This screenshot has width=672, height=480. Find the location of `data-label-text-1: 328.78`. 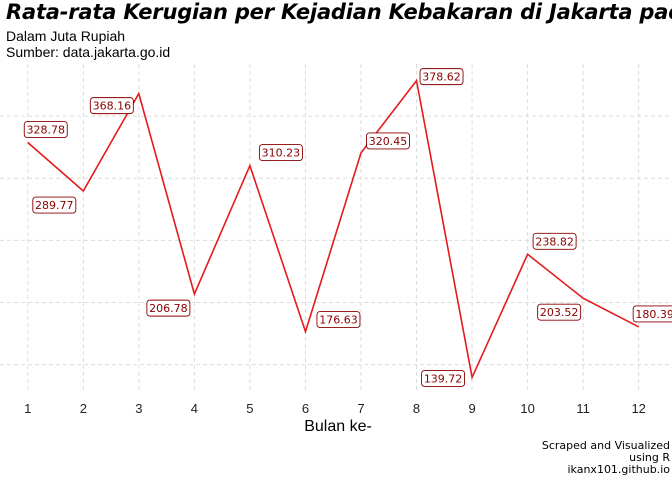

data-label-text-1: 328.78 is located at coordinates (46, 130).